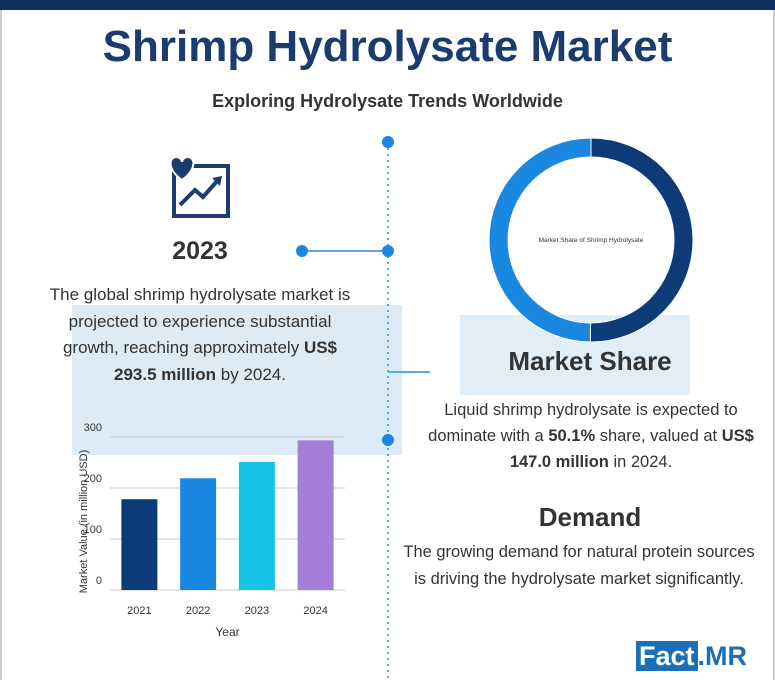  What do you see at coordinates (200, 251) in the screenshot?
I see `year: 2023` at bounding box center [200, 251].